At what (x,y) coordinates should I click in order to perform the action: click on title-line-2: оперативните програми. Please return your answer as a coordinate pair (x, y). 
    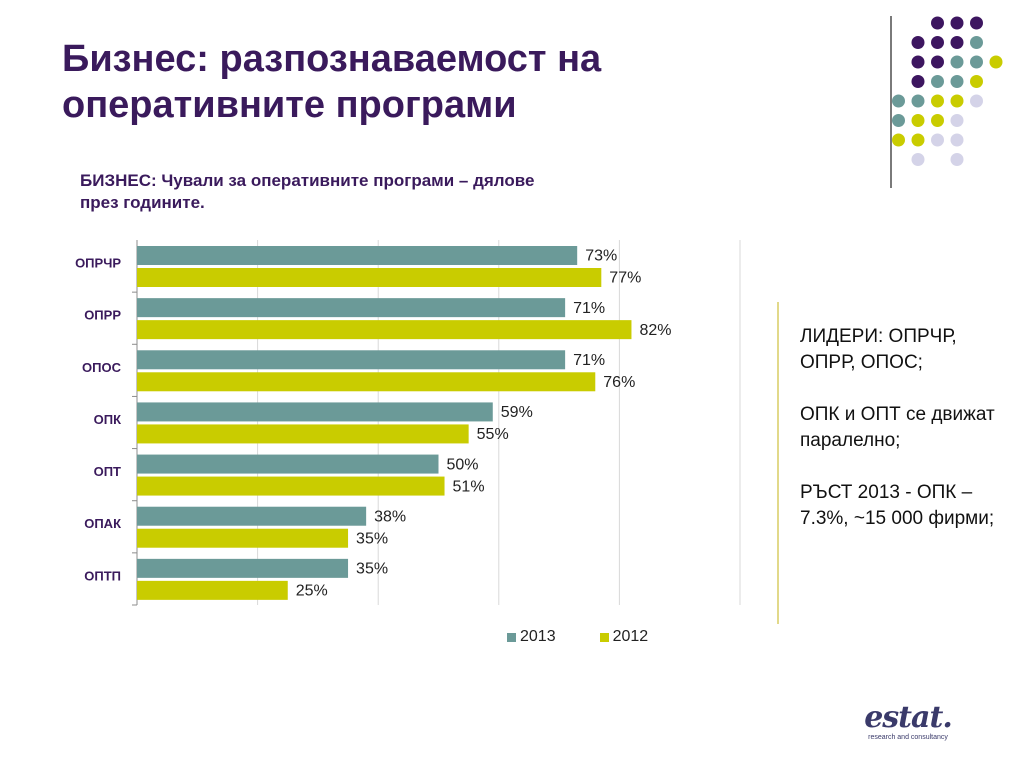
    Looking at the image, I should click on (289, 105).